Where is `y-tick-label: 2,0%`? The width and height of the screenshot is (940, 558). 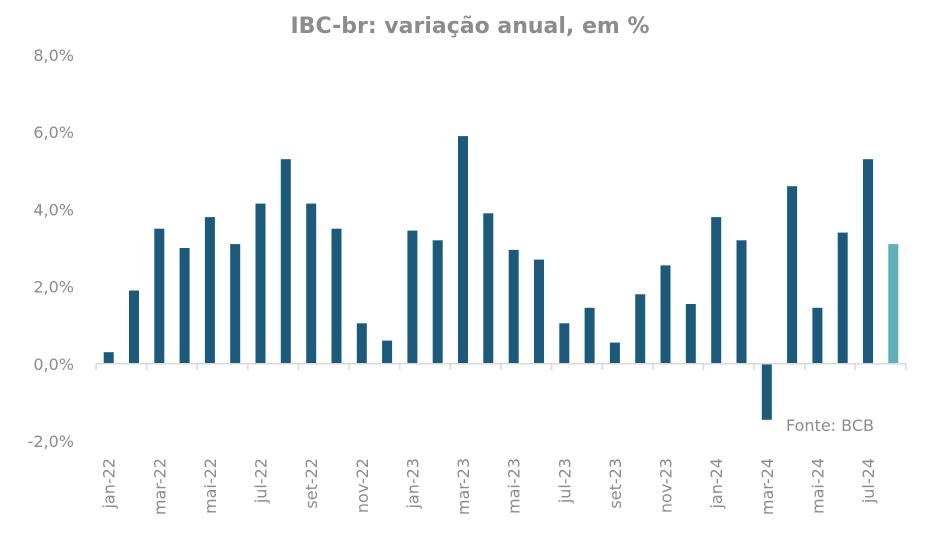
y-tick-label: 2,0% is located at coordinates (53, 287).